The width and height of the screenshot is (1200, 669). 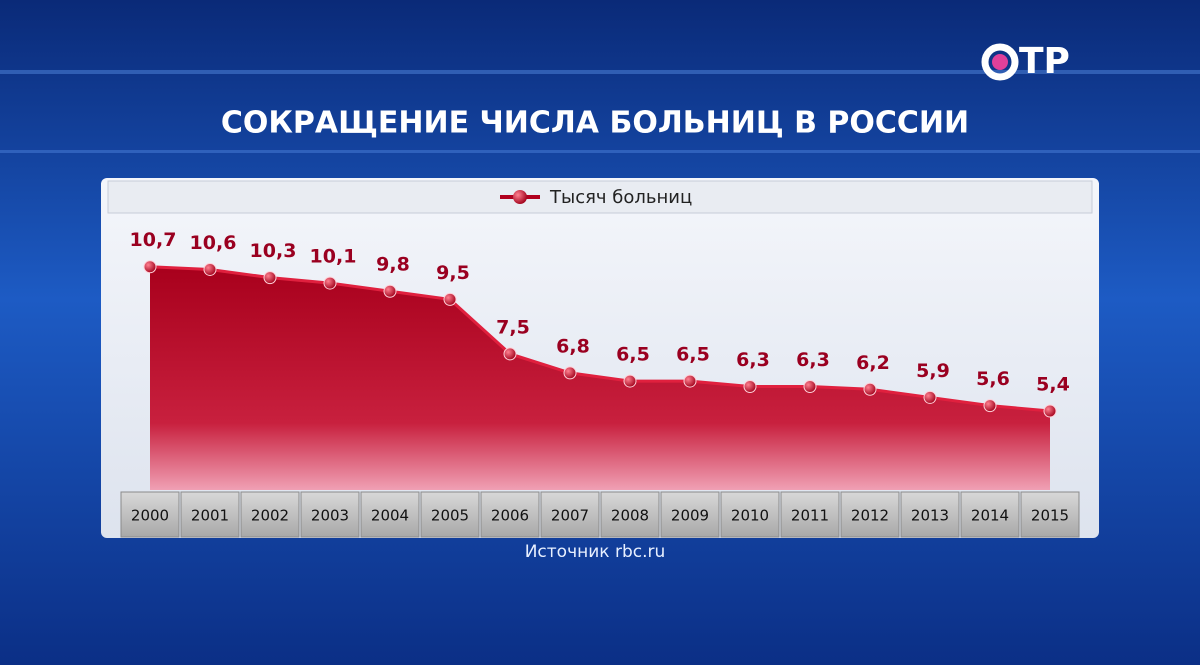 What do you see at coordinates (1044, 61) in the screenshot?
I see `logo-text: ТР` at bounding box center [1044, 61].